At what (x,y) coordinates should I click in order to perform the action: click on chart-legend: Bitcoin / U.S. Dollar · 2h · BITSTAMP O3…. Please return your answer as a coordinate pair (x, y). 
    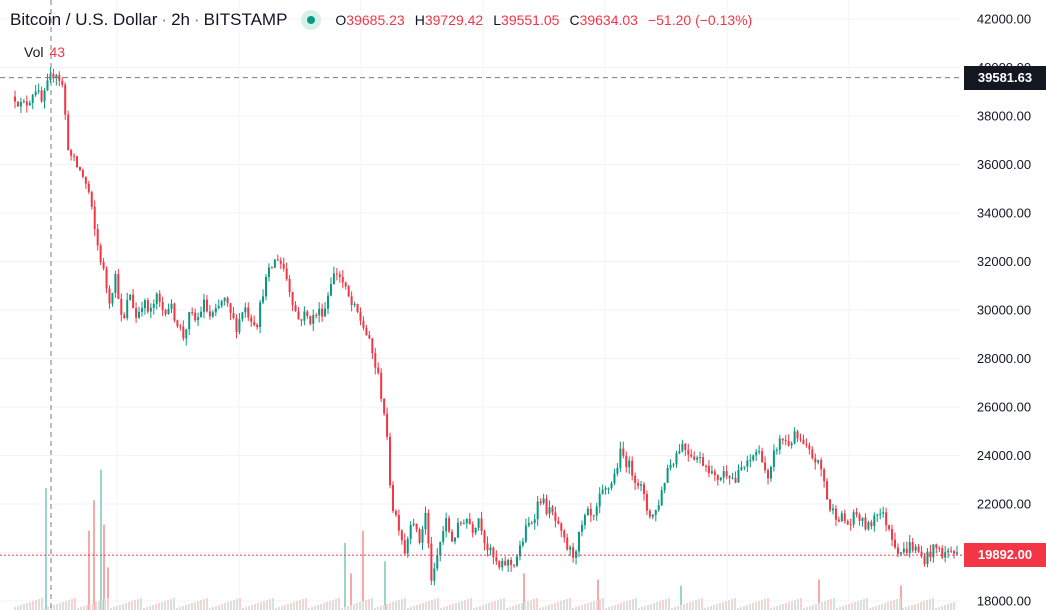
    Looking at the image, I should click on (381, 20).